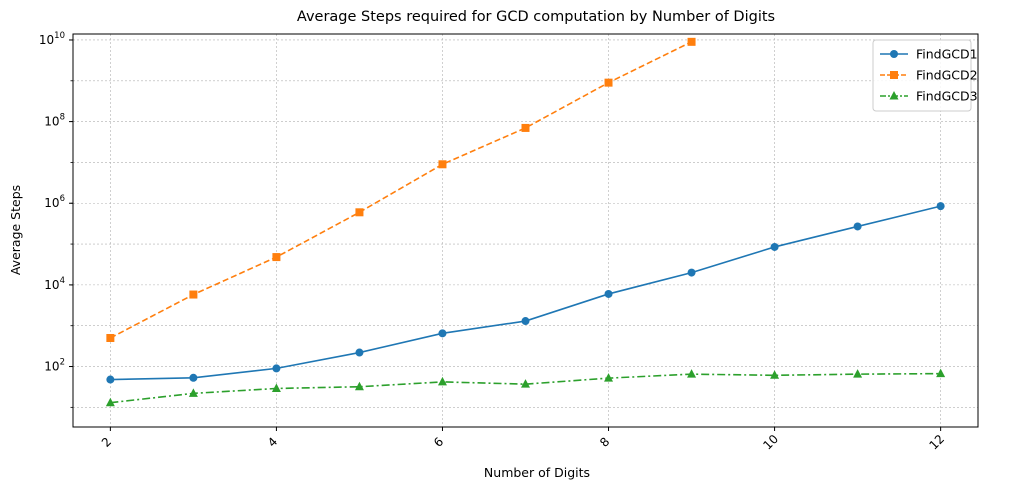 The image size is (1012, 490). Describe the element at coordinates (54, 284) in the screenshot. I see `y-tick-label: 10⁴` at that location.